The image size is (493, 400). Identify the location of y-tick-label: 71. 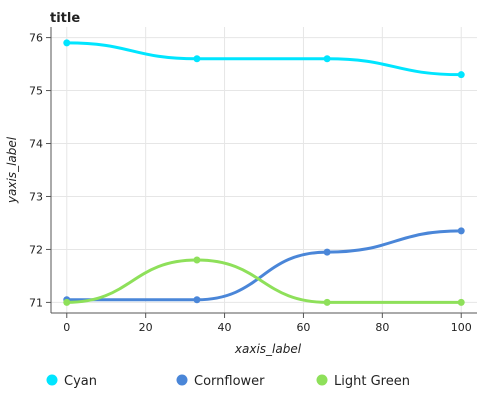
(36, 302).